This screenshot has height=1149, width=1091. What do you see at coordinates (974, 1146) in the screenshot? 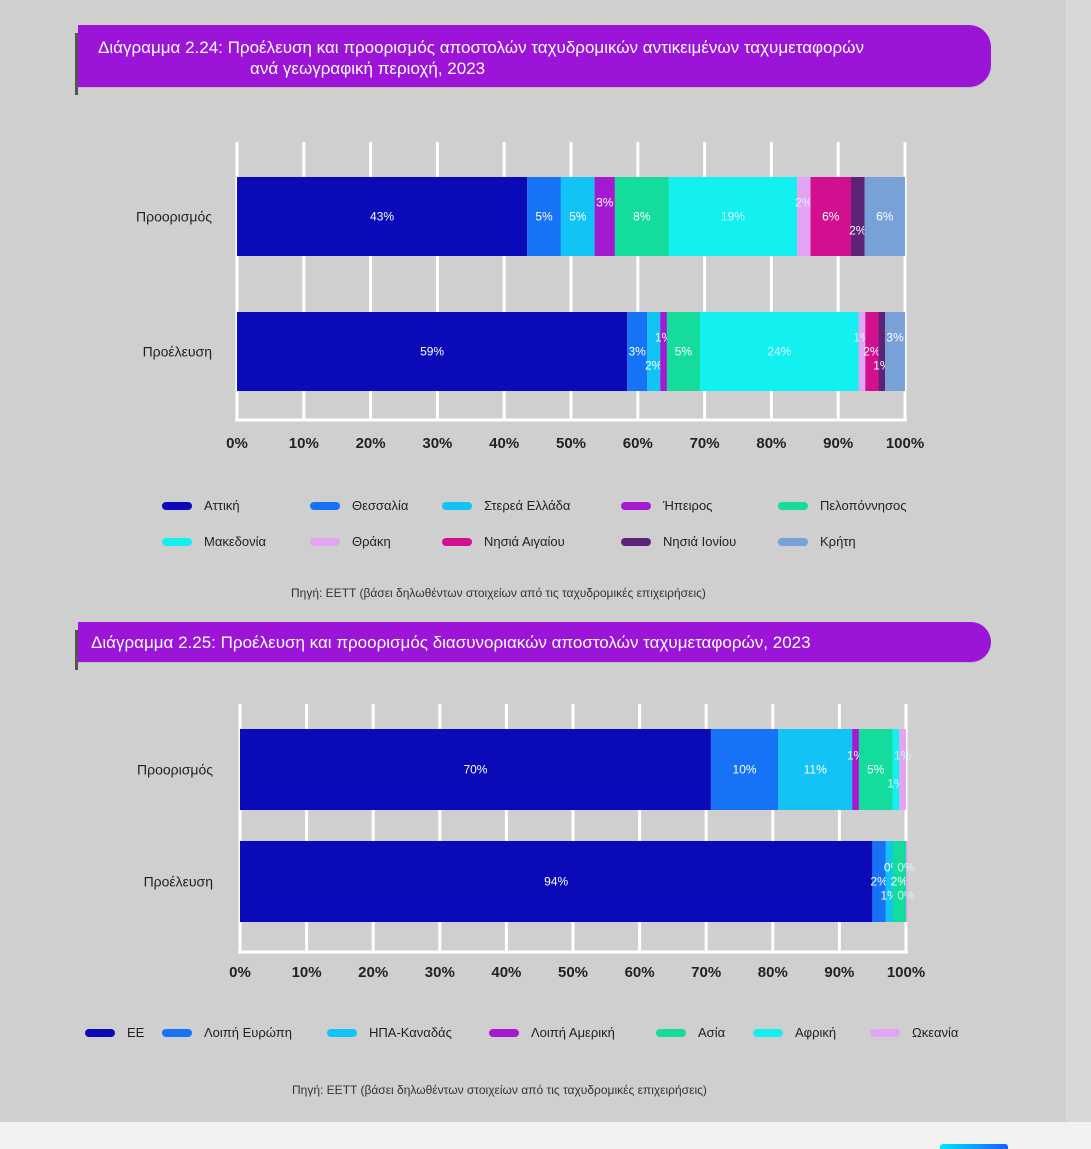
I see `page-accent-bar` at bounding box center [974, 1146].